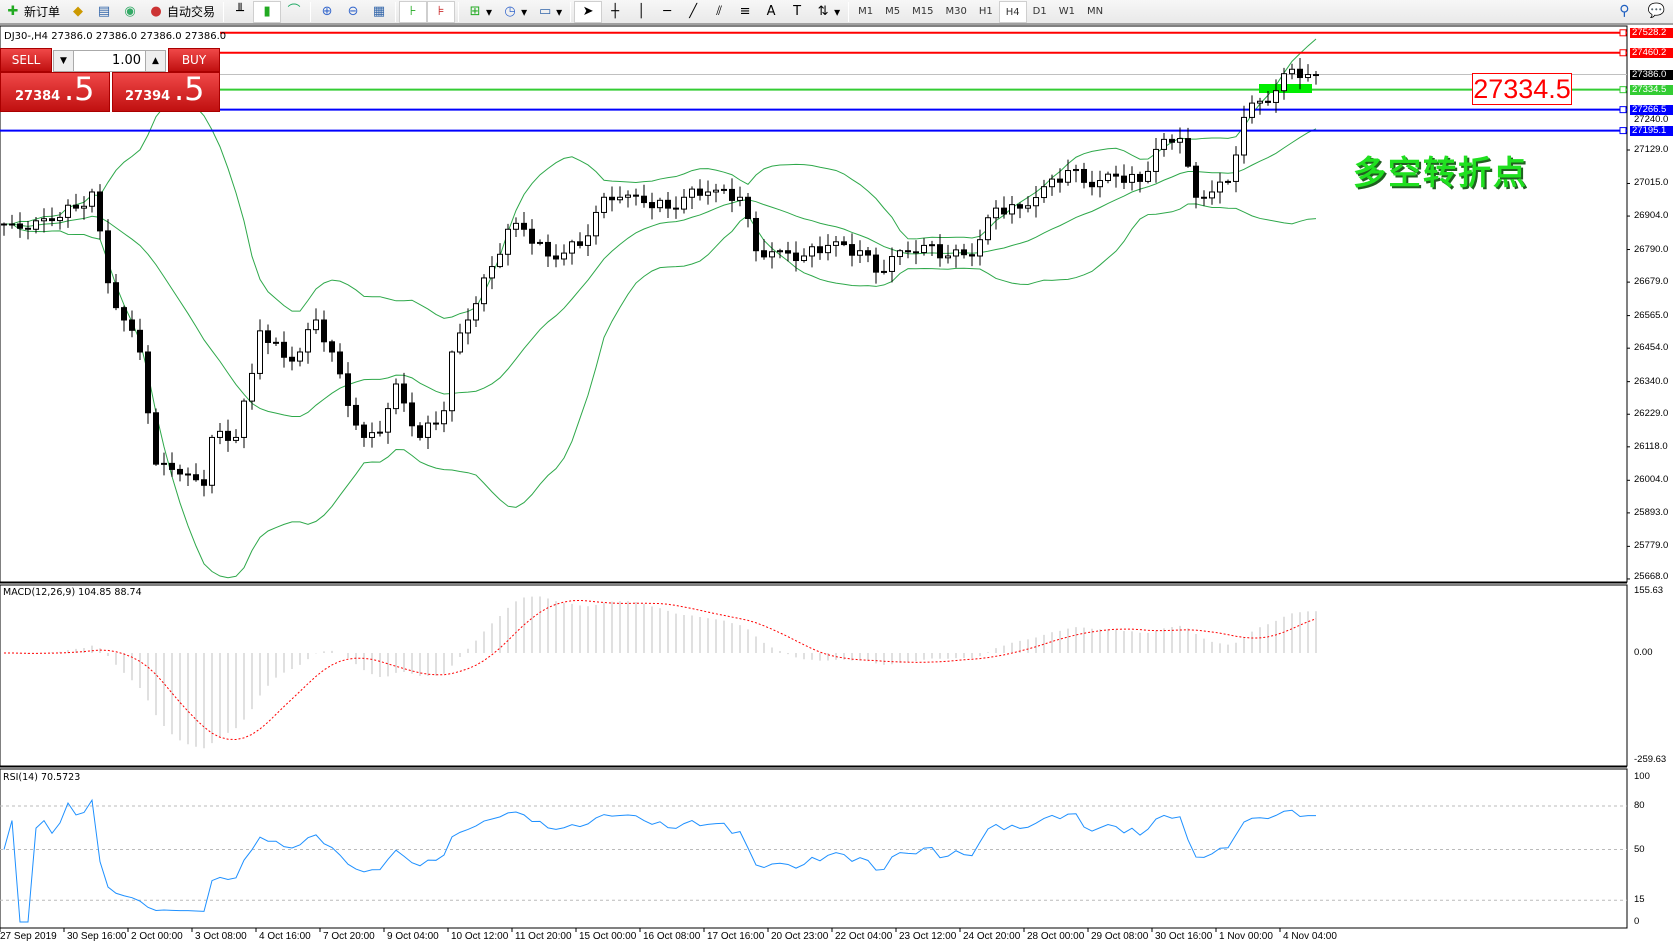 The image size is (1673, 950). I want to click on annotation-text: 多空转折点, so click(1440, 172).